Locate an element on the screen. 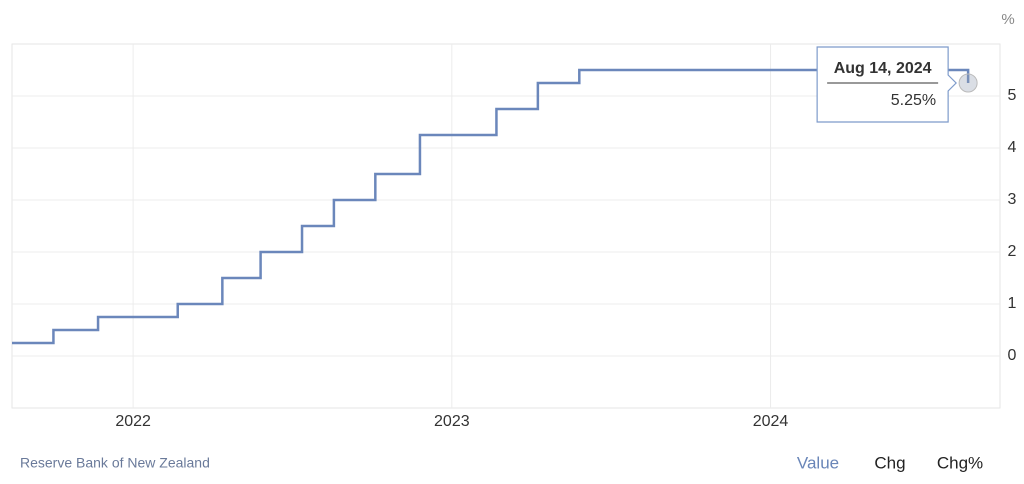 This screenshot has width=1024, height=484. y-tick-label: 4 is located at coordinates (1012, 147).